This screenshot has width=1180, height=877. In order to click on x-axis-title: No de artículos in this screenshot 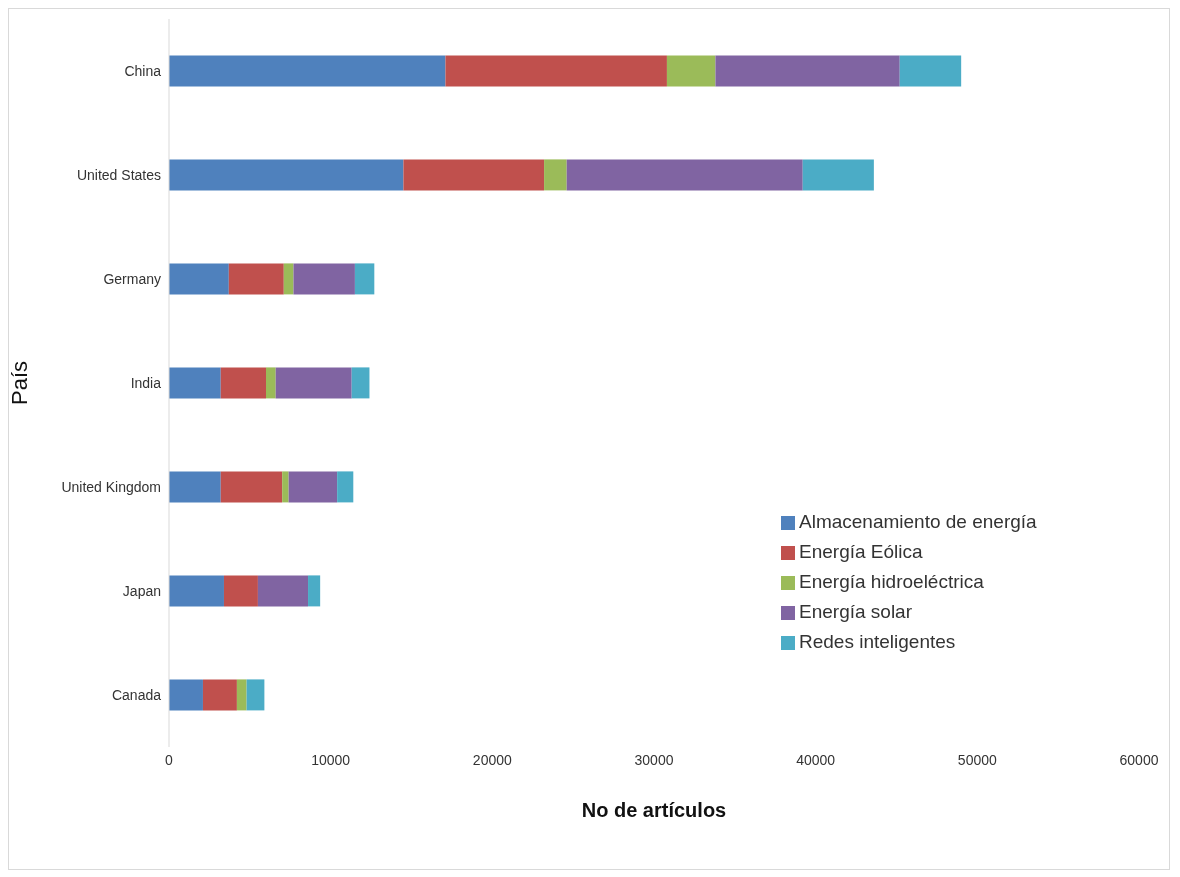, I will do `click(654, 810)`.